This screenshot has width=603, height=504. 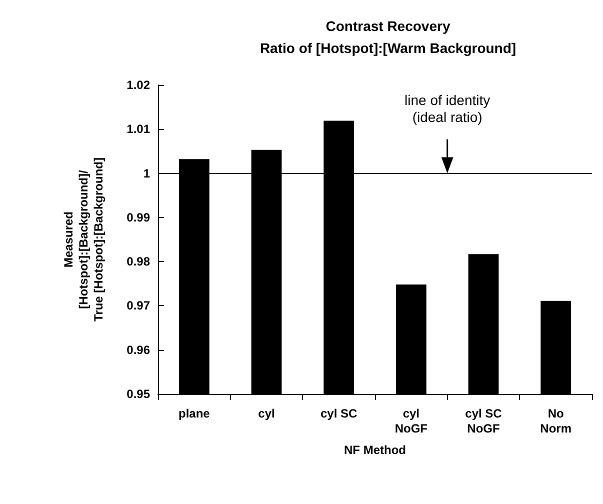 What do you see at coordinates (84, 240) in the screenshot?
I see `y-axis-title: Measured [Hotspot]:[Background]/ True [Hotspot]:[Background]` at bounding box center [84, 240].